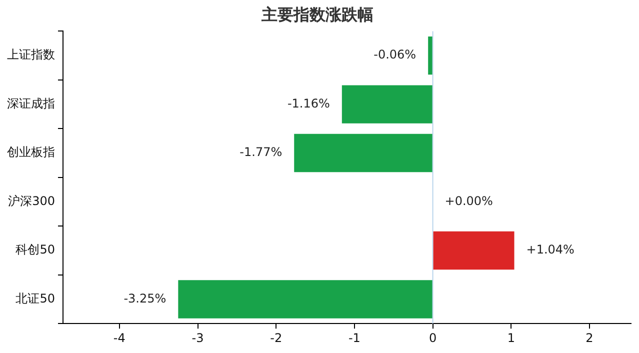 Image resolution: width=639 pixels, height=353 pixels. What do you see at coordinates (276, 337) in the screenshot?
I see `x-tick-label: -2` at bounding box center [276, 337].